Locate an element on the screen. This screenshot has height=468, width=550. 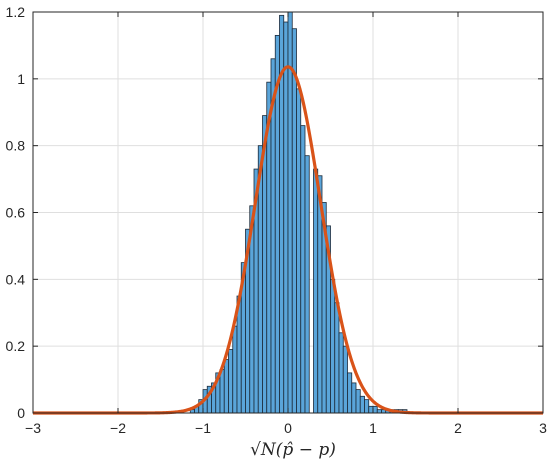
x-tick-label: −3 is located at coordinates (33, 428).